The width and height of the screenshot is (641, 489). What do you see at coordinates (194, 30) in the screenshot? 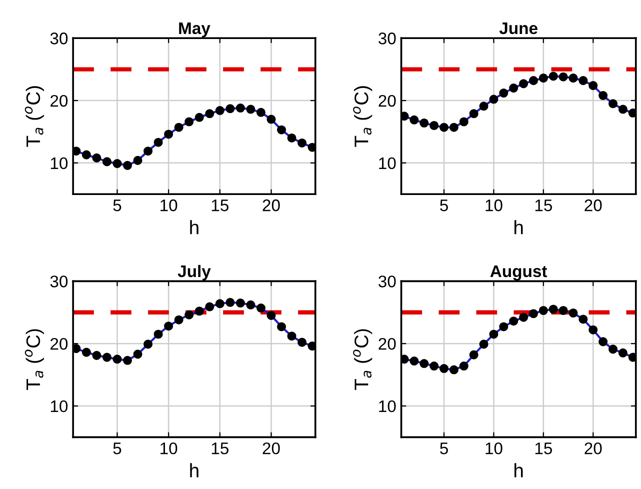
I see `chart-title: May` at bounding box center [194, 30].